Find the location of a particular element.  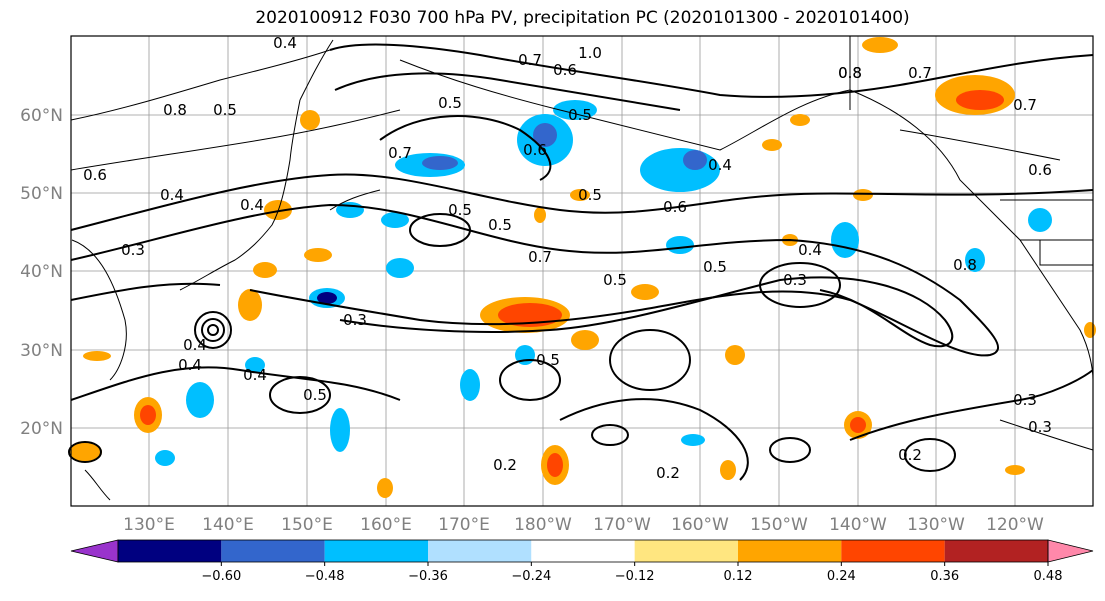

latitude-labels: 60°N 50°N 40°N 30°N 20°N is located at coordinates (41, 272).